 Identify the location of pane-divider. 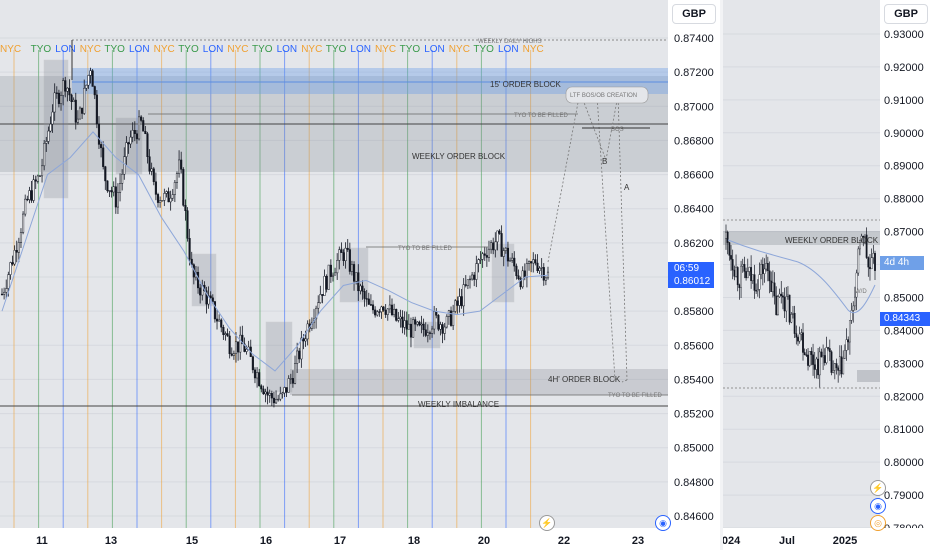
(721, 275).